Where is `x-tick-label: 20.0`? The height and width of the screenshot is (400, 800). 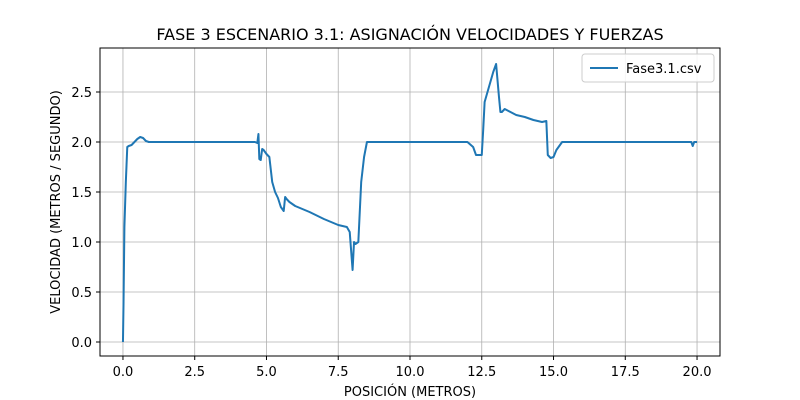 x-tick-label: 20.0 is located at coordinates (697, 372).